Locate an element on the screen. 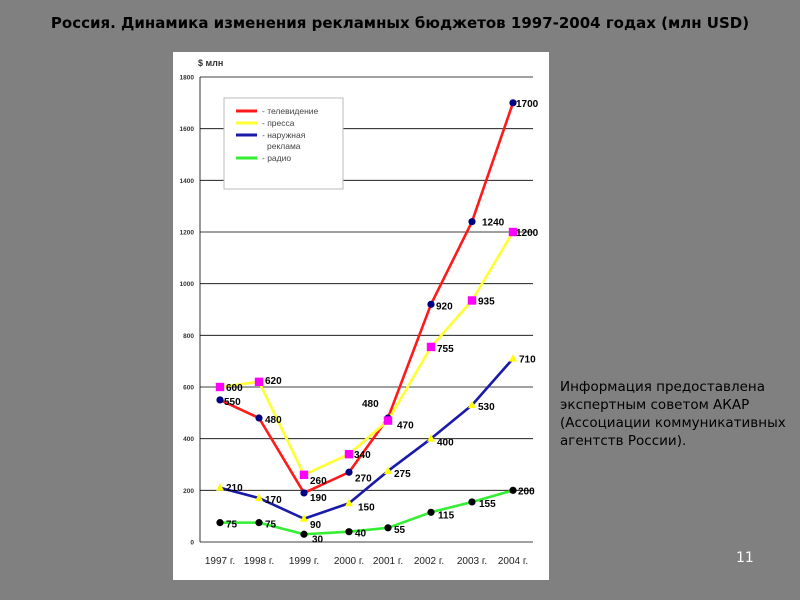 Image resolution: width=800 pixels, height=600 pixels. legend-label: реклама is located at coordinates (284, 146).